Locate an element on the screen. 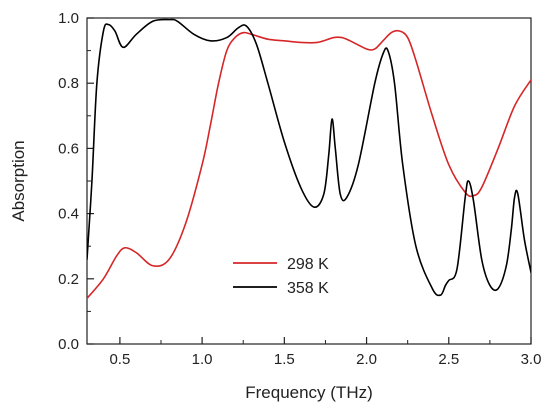  x-tick-label: 0.5 is located at coordinates (119, 359).